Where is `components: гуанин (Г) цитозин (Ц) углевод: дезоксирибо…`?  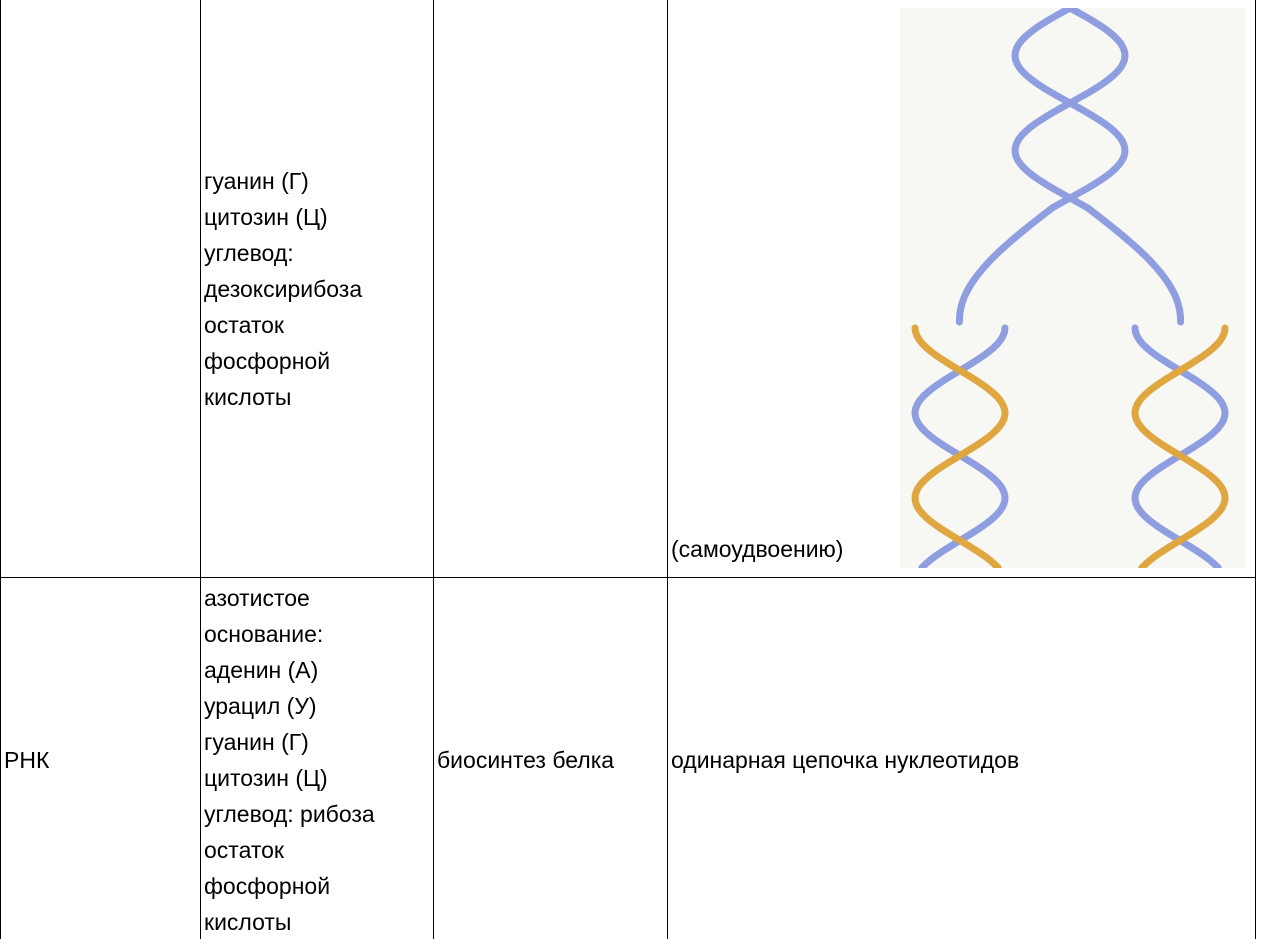 components: гуанин (Г) цитозин (Ц) углевод: дезоксирибо… is located at coordinates (283, 289).